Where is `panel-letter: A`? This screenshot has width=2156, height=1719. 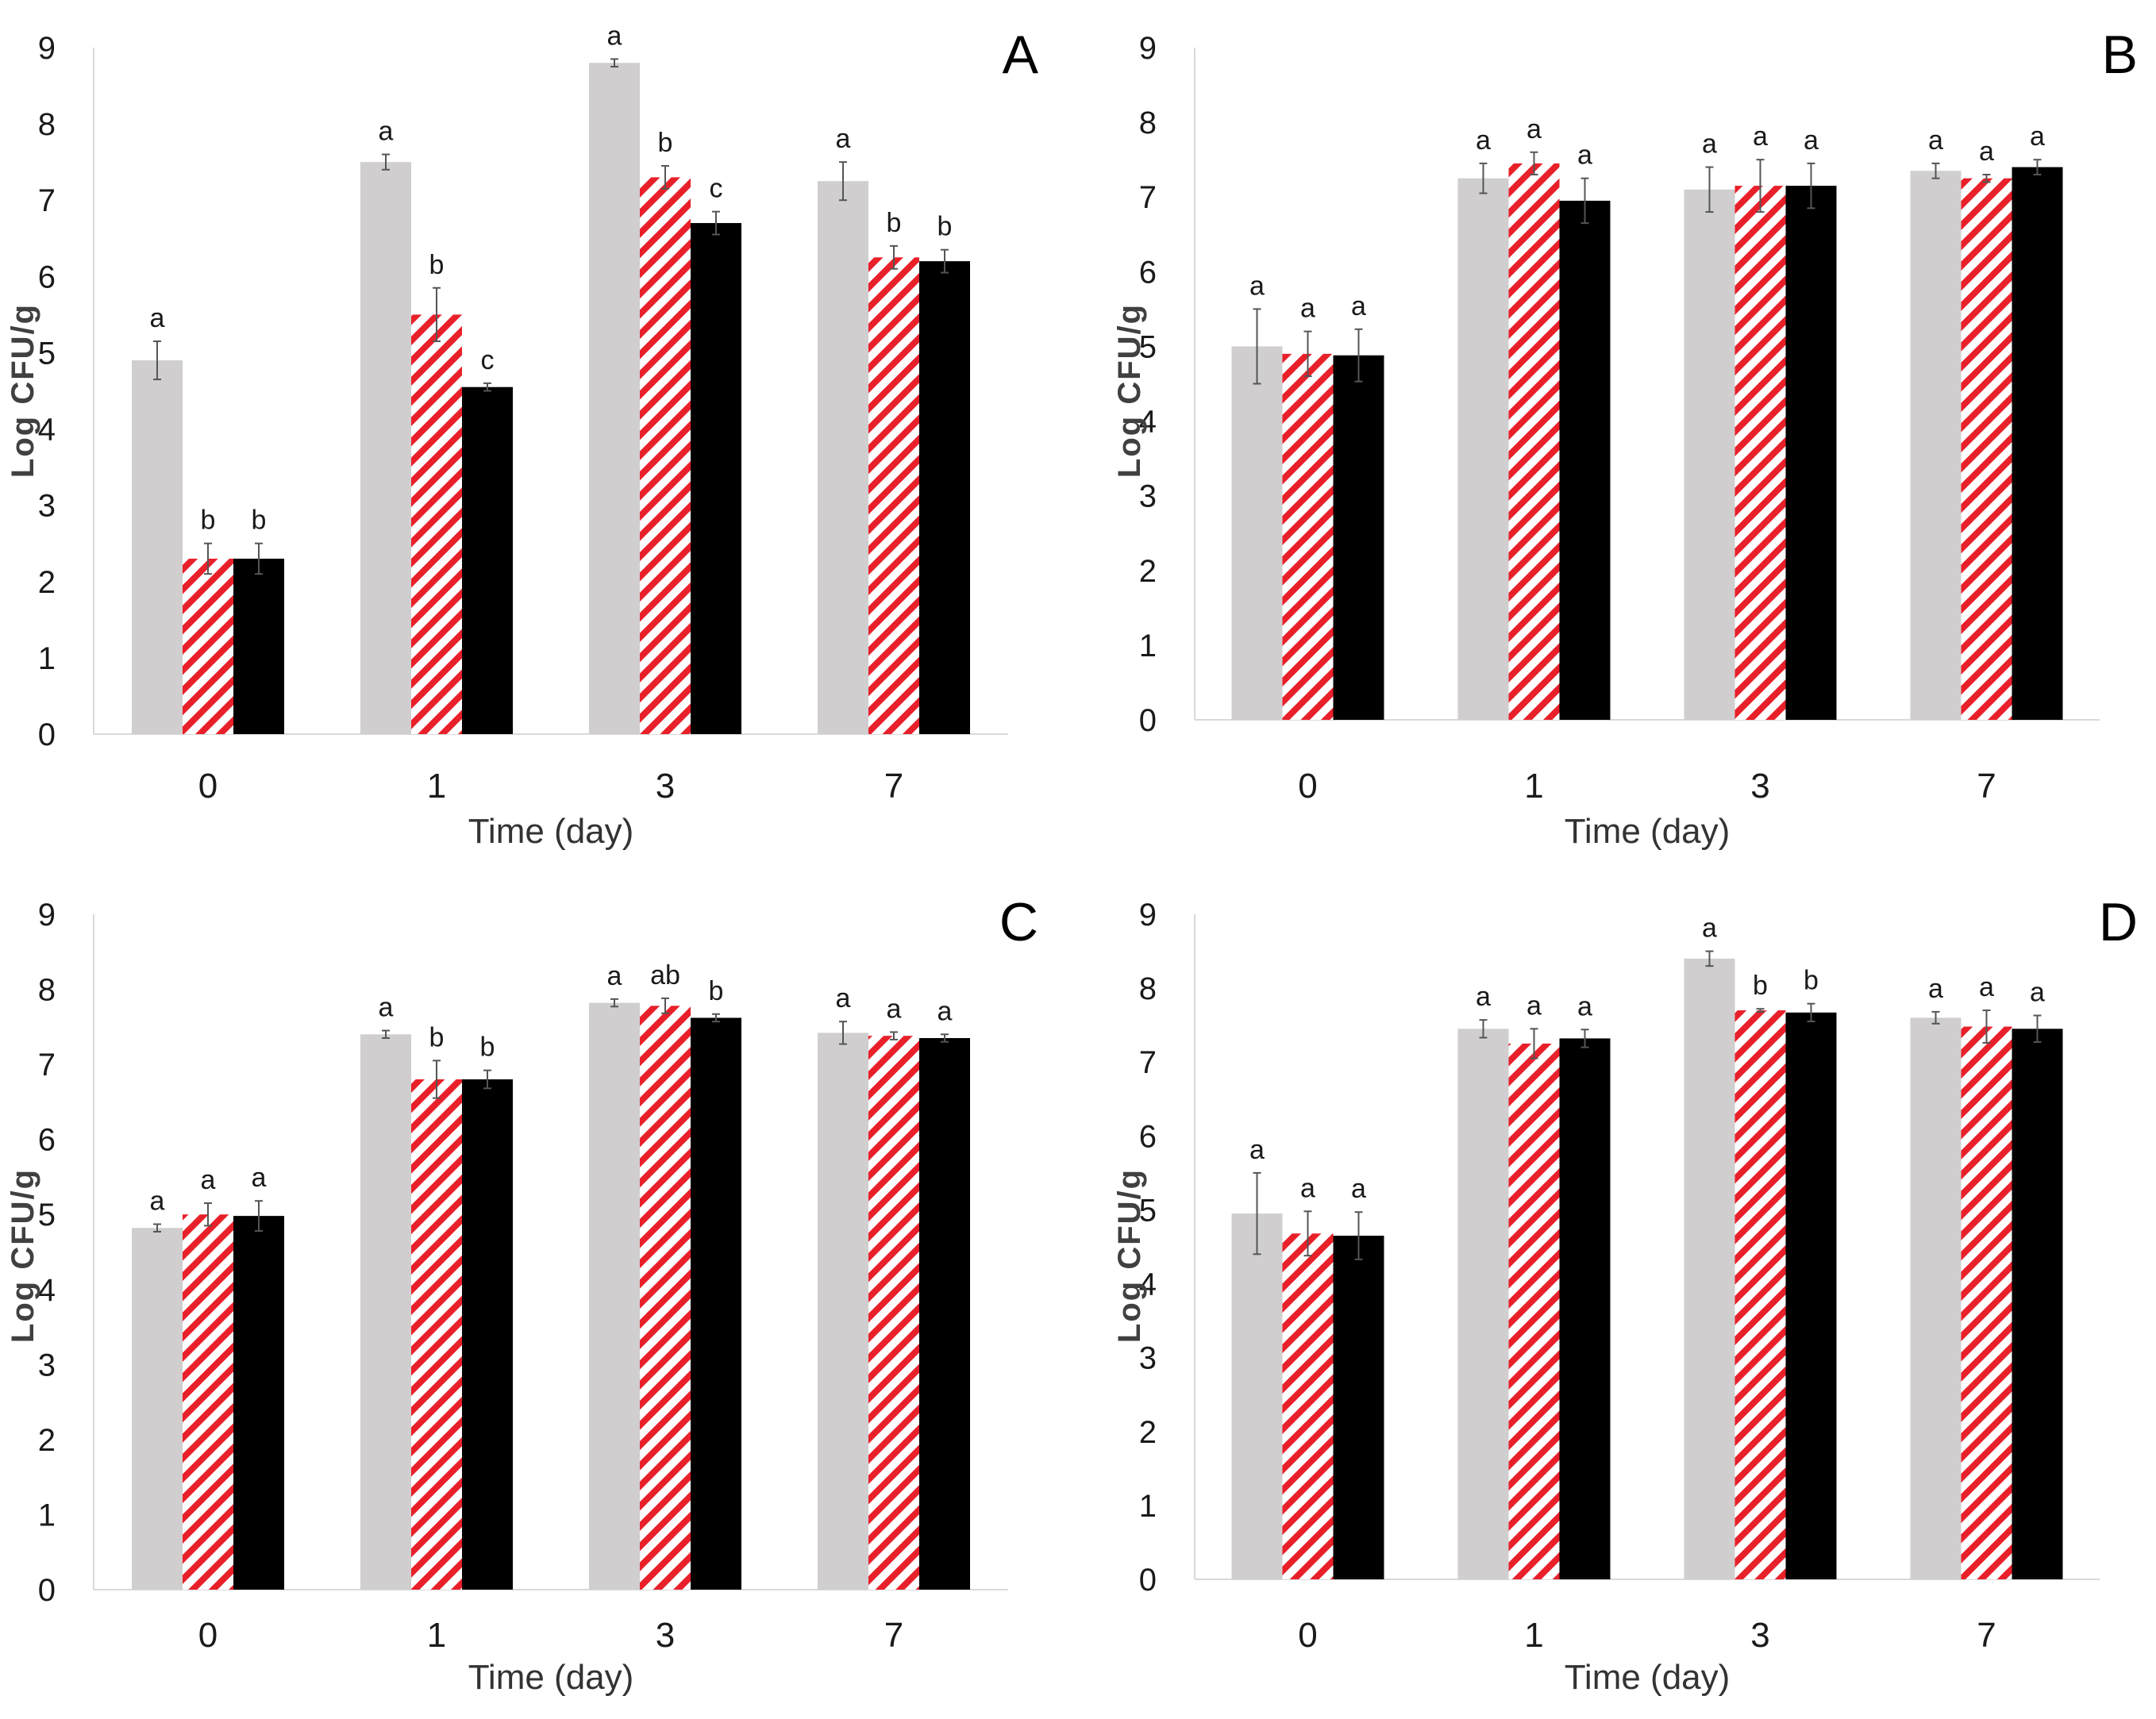
panel-letter: A is located at coordinates (1021, 55).